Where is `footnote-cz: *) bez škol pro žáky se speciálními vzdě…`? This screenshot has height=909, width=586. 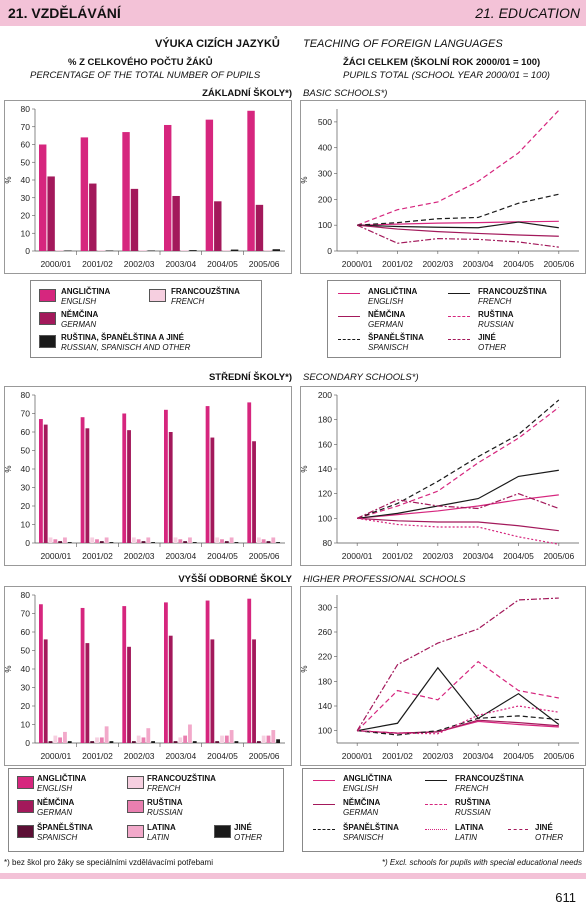
footnote-cz: *) bez škol pro žáky se speciálními vzdě… is located at coordinates (108, 862).